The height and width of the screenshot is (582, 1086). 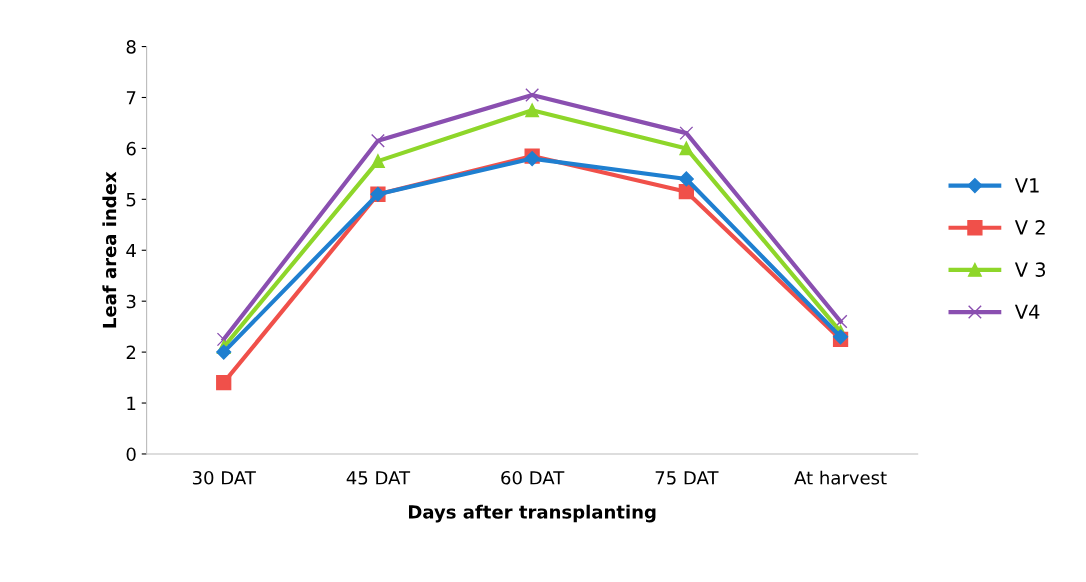 What do you see at coordinates (109, 249) in the screenshot?
I see `y-axis-title: Leaf area index` at bounding box center [109, 249].